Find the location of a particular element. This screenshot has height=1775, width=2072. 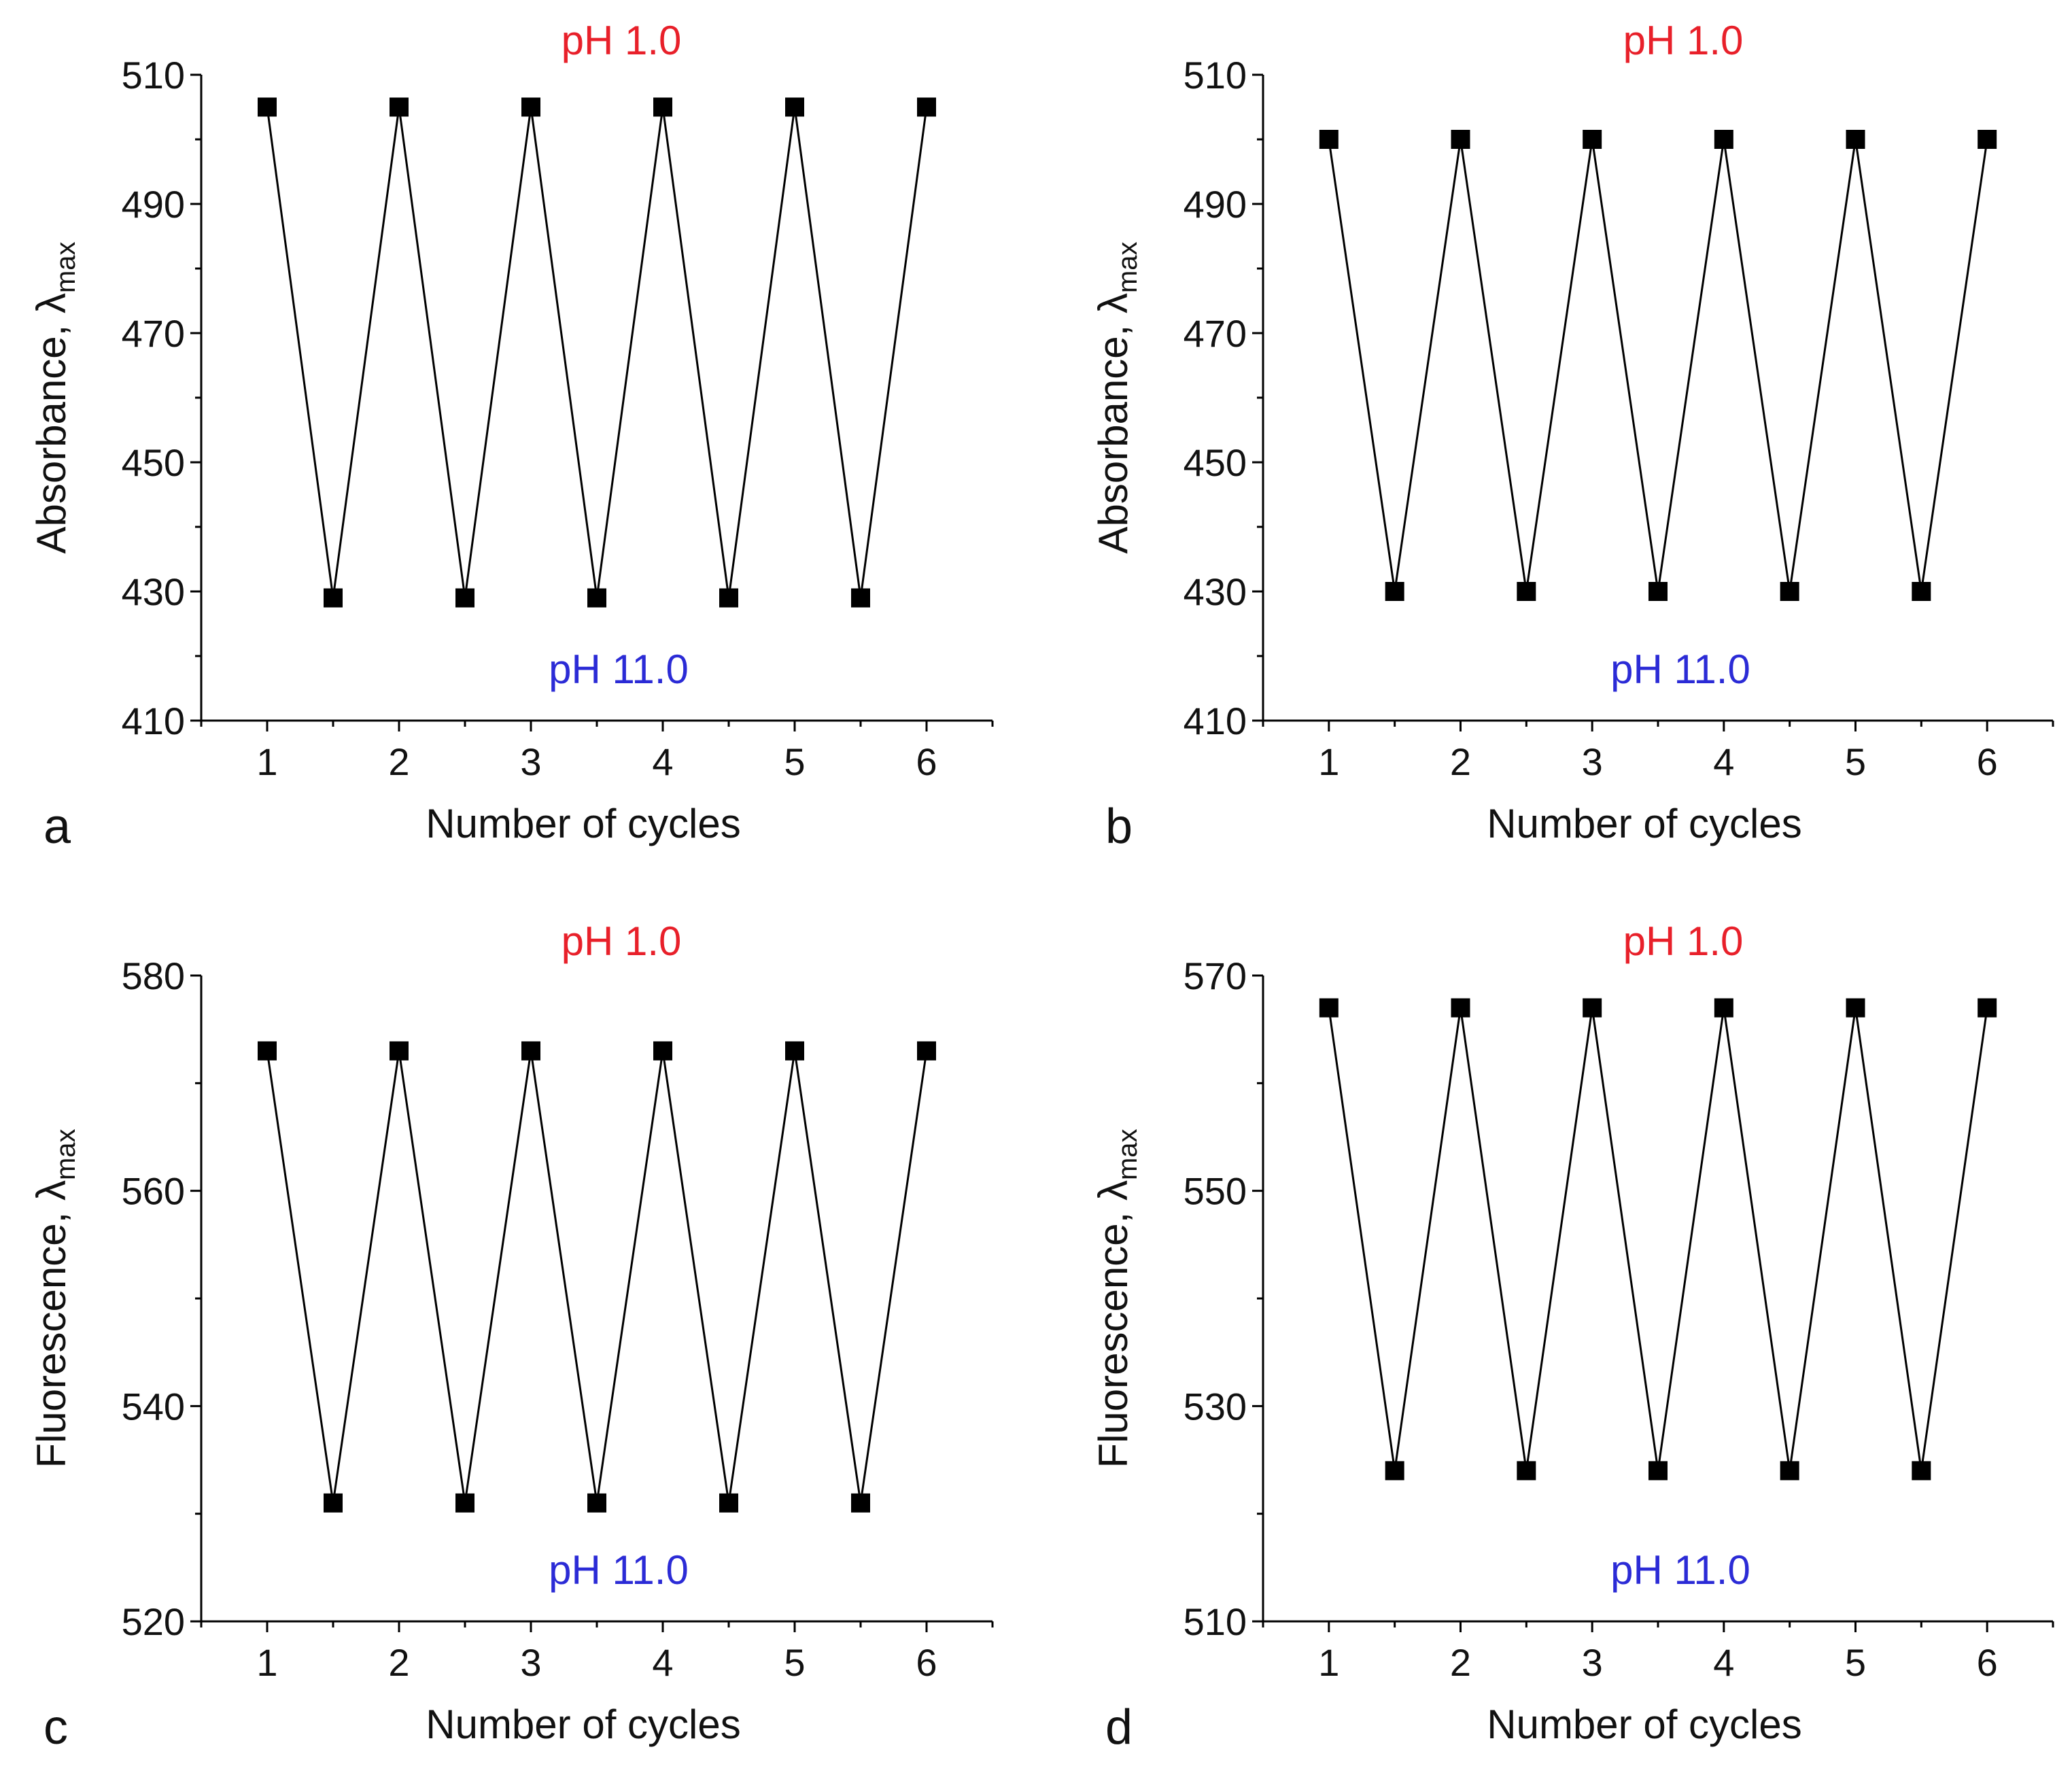

panel-b-y-axis-title: Absorbance, λmax is located at coordinates (1116, 397).